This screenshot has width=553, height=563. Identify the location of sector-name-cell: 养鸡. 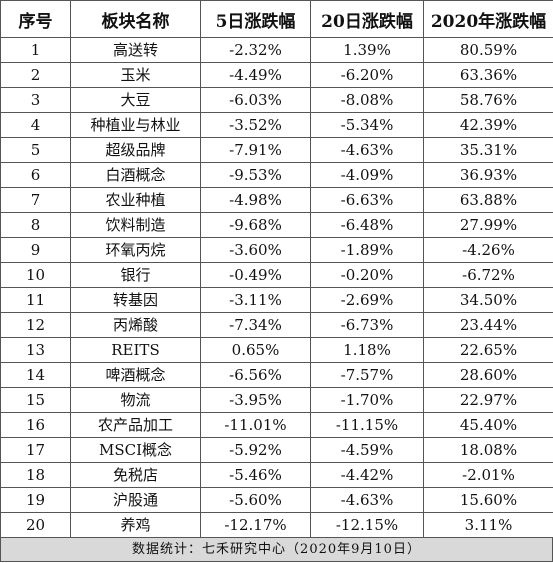
(135, 525).